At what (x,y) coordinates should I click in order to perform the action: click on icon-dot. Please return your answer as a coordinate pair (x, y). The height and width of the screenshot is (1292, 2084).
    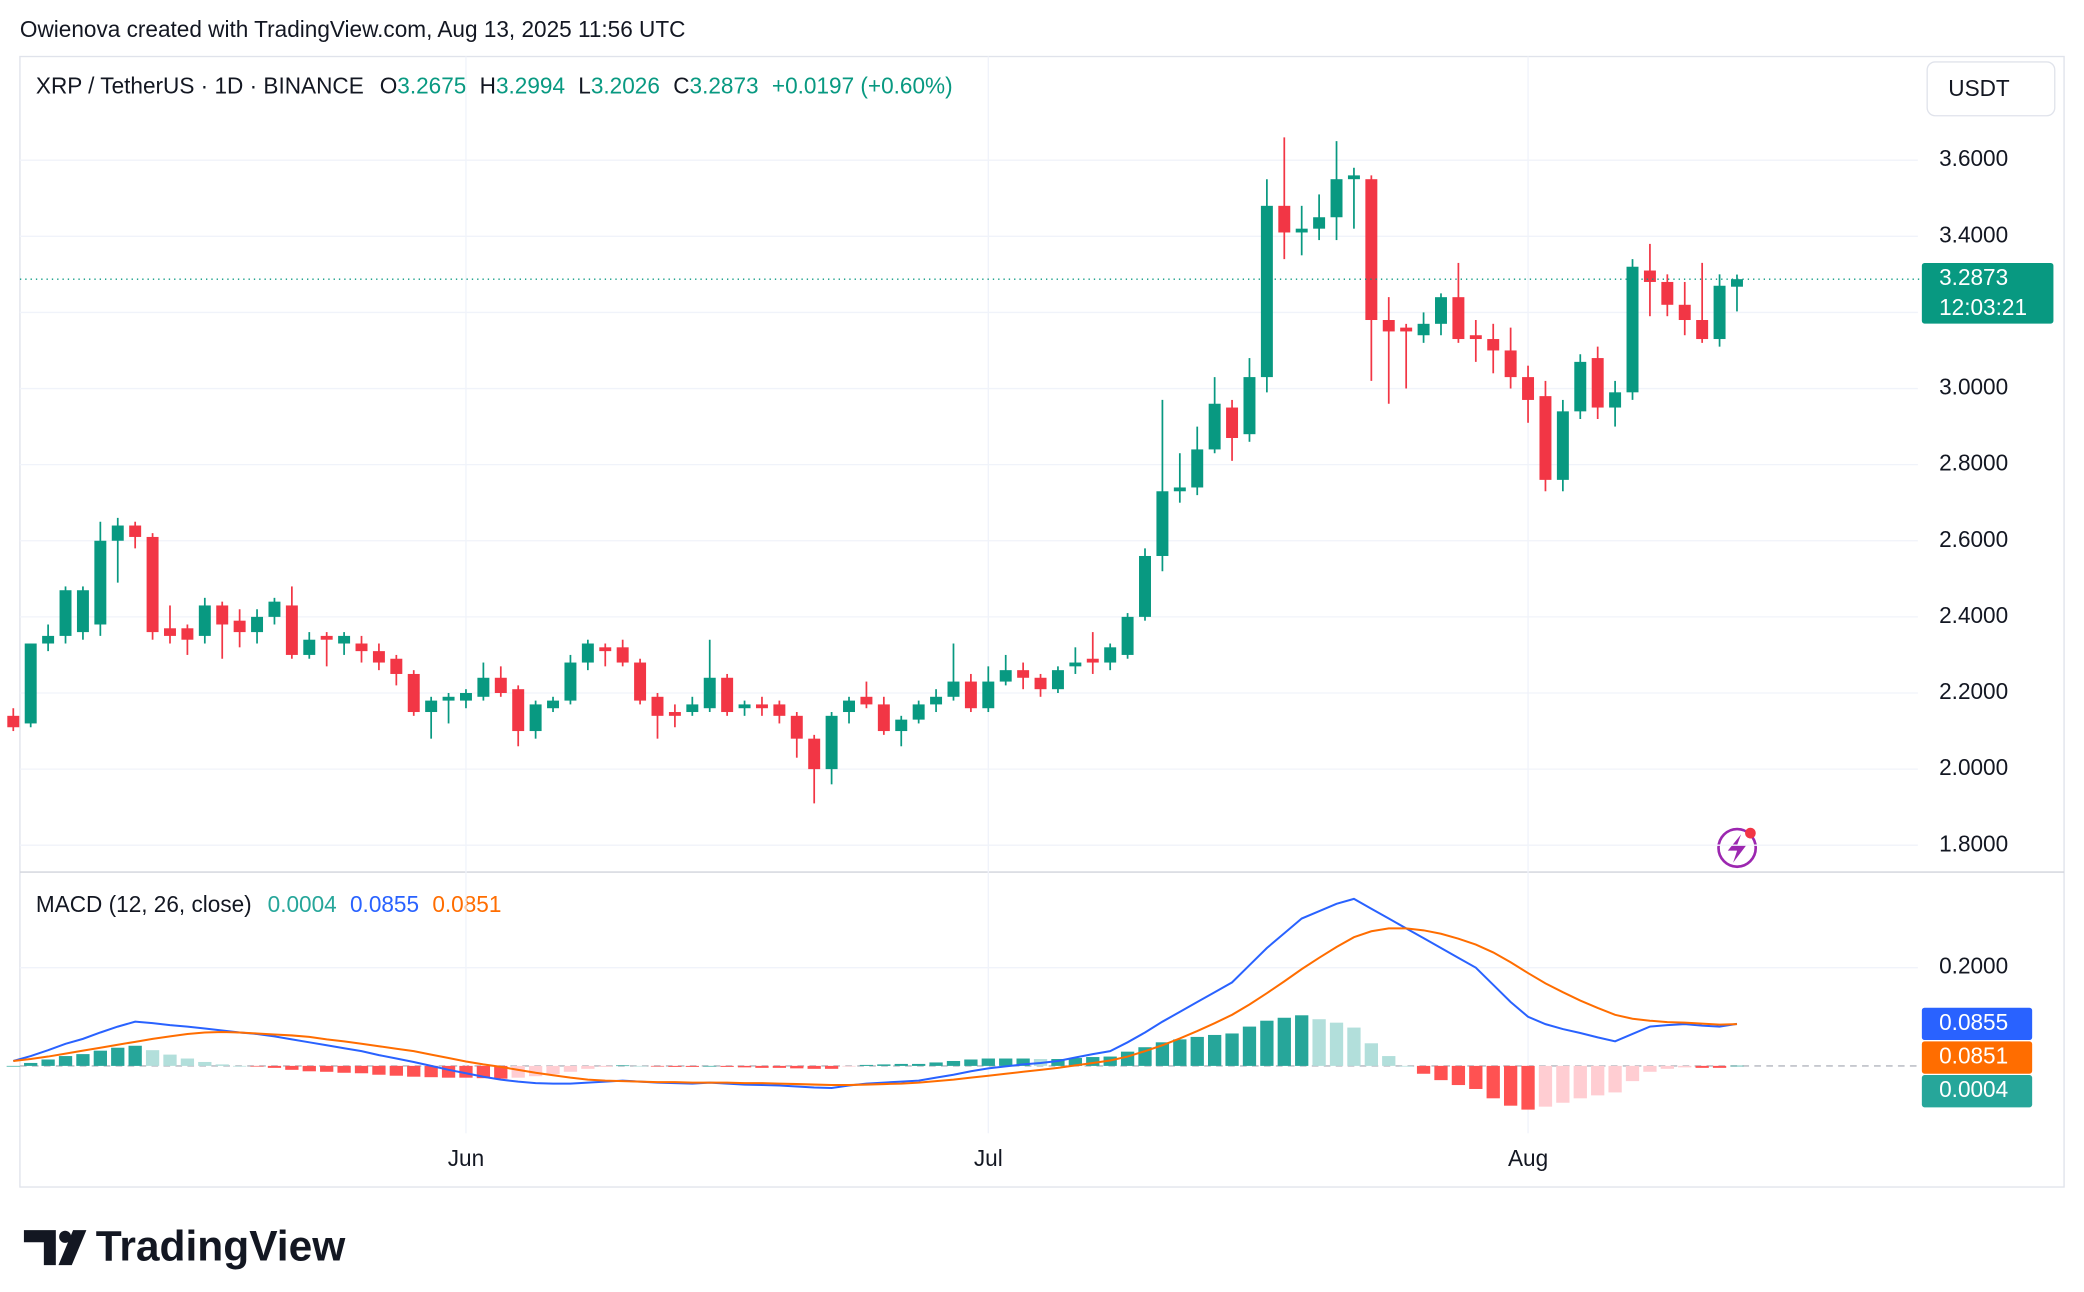
    Looking at the image, I should click on (1750, 833).